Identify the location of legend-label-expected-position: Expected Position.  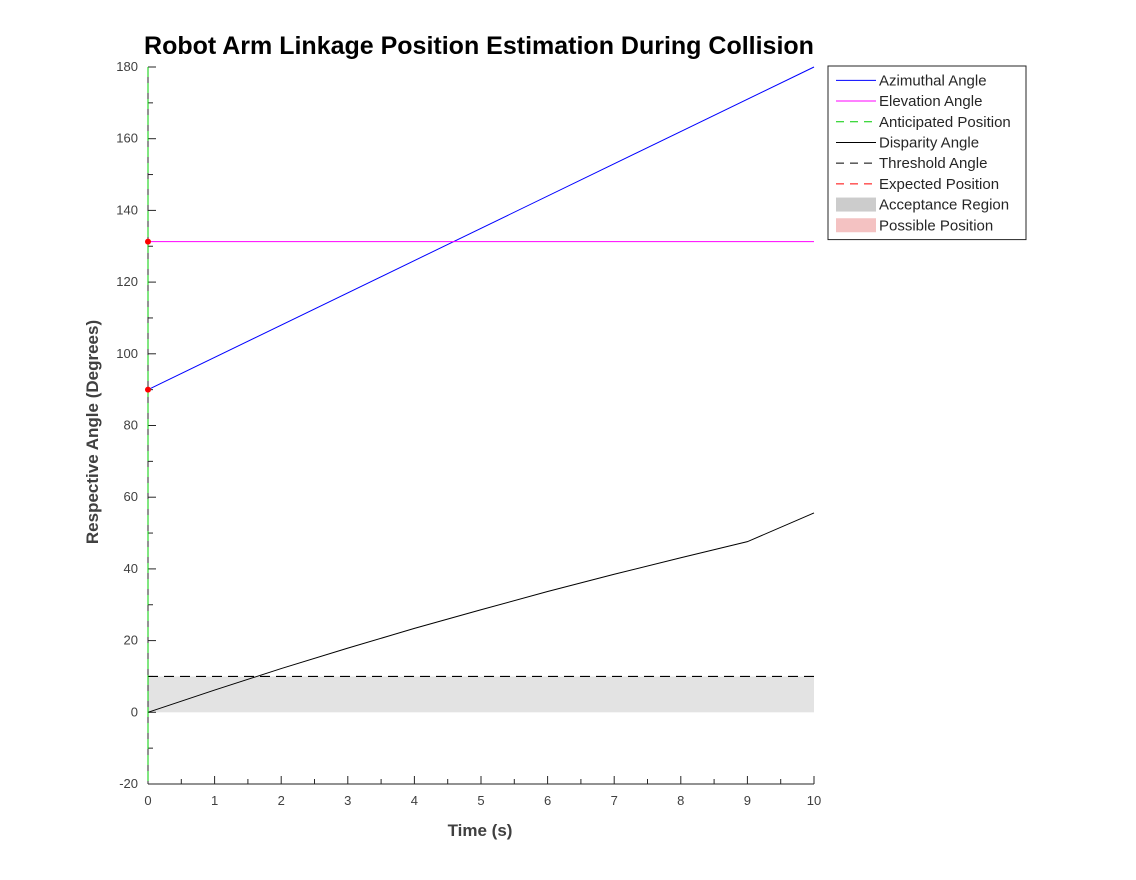
(939, 184).